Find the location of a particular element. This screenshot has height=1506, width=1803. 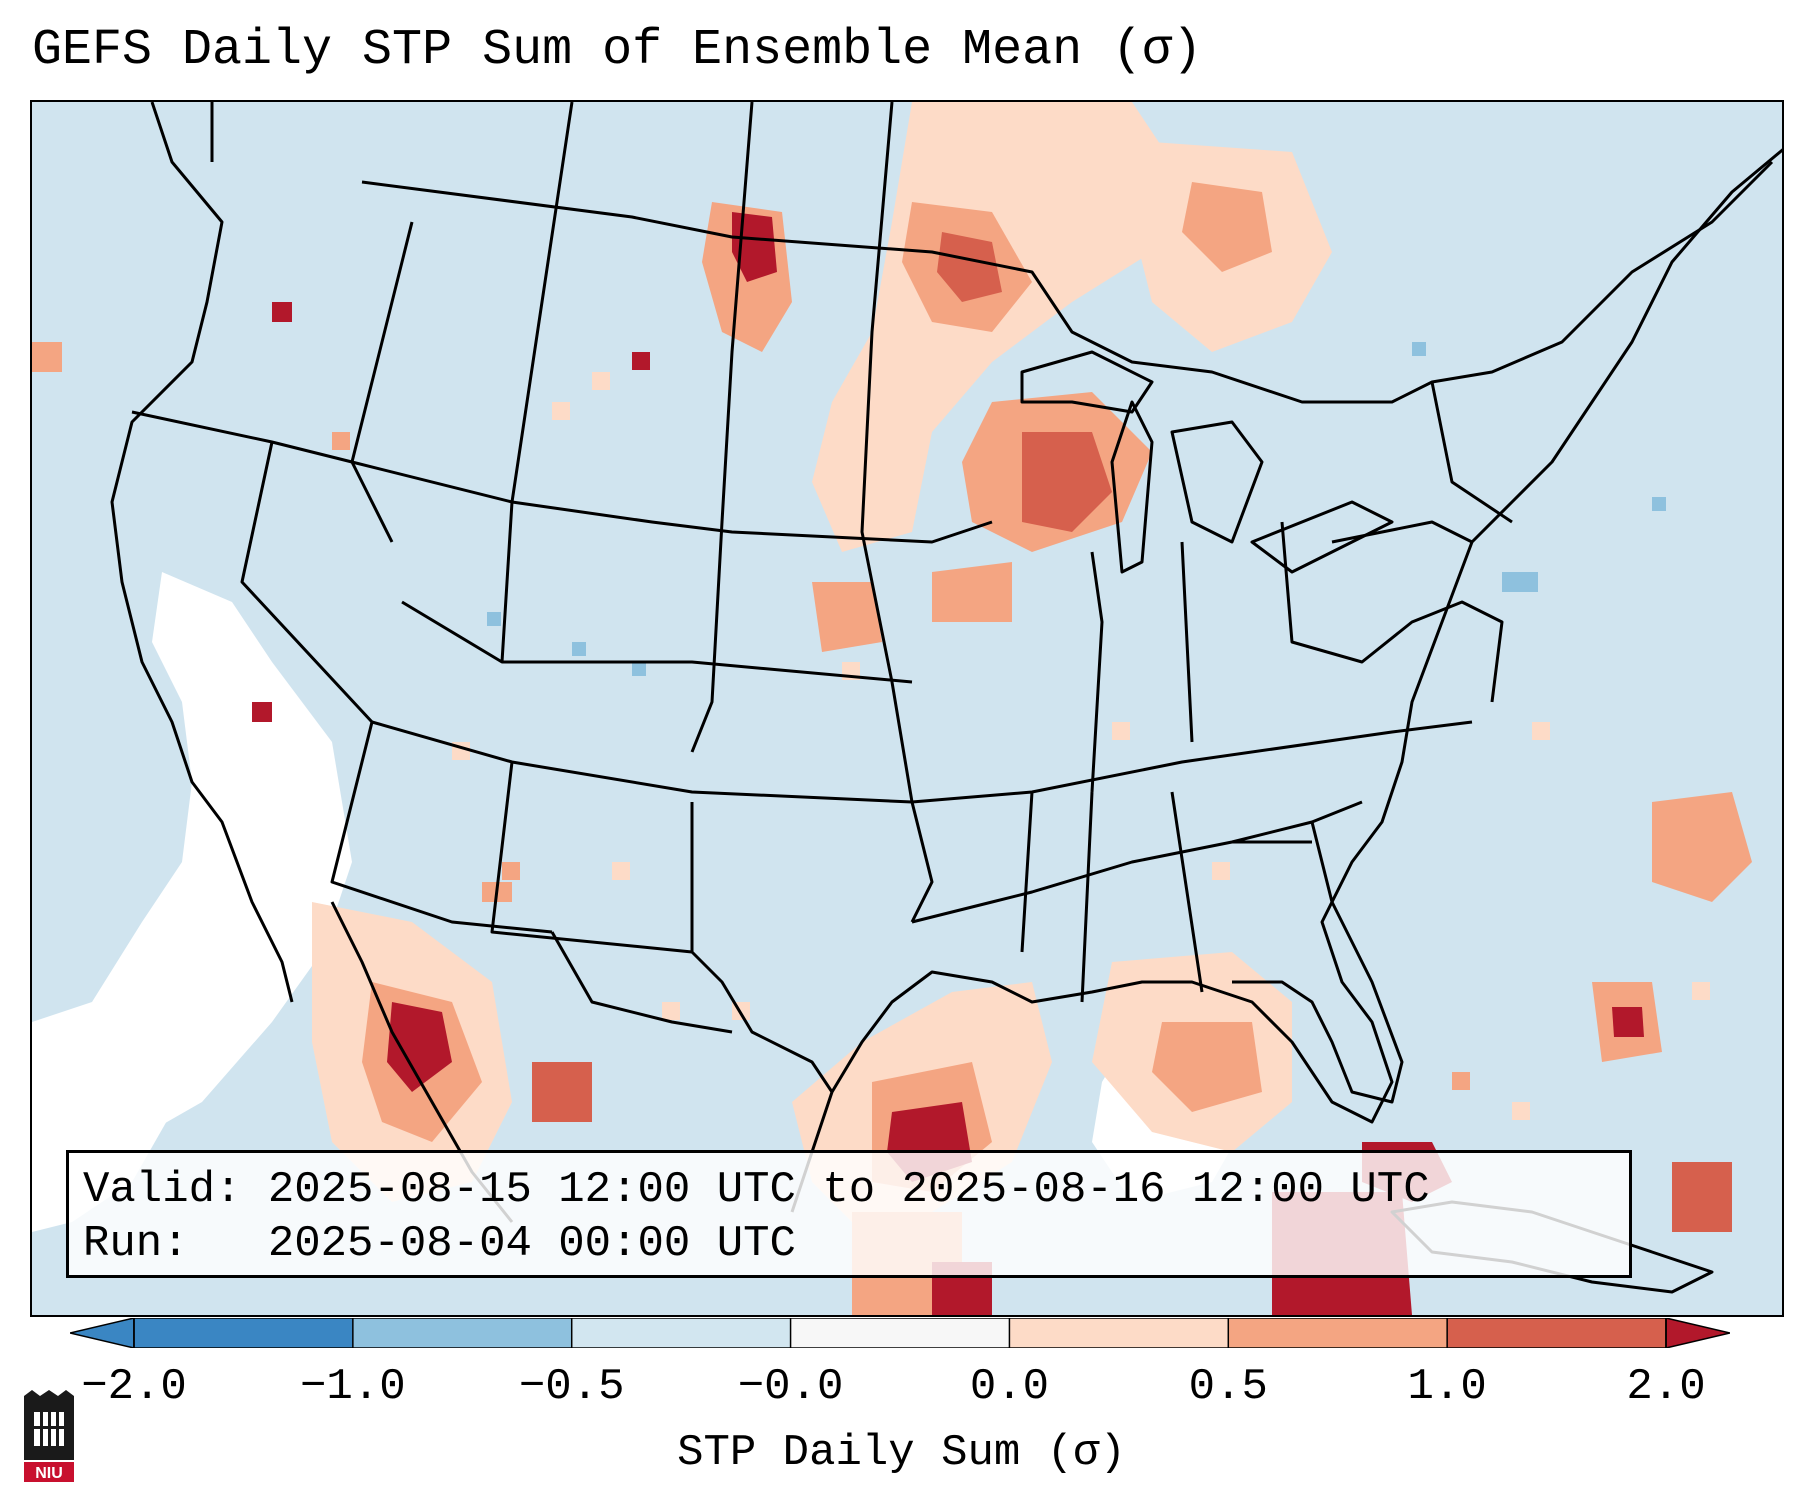

colorbar-tick-label: −2.0 is located at coordinates (134, 1387).